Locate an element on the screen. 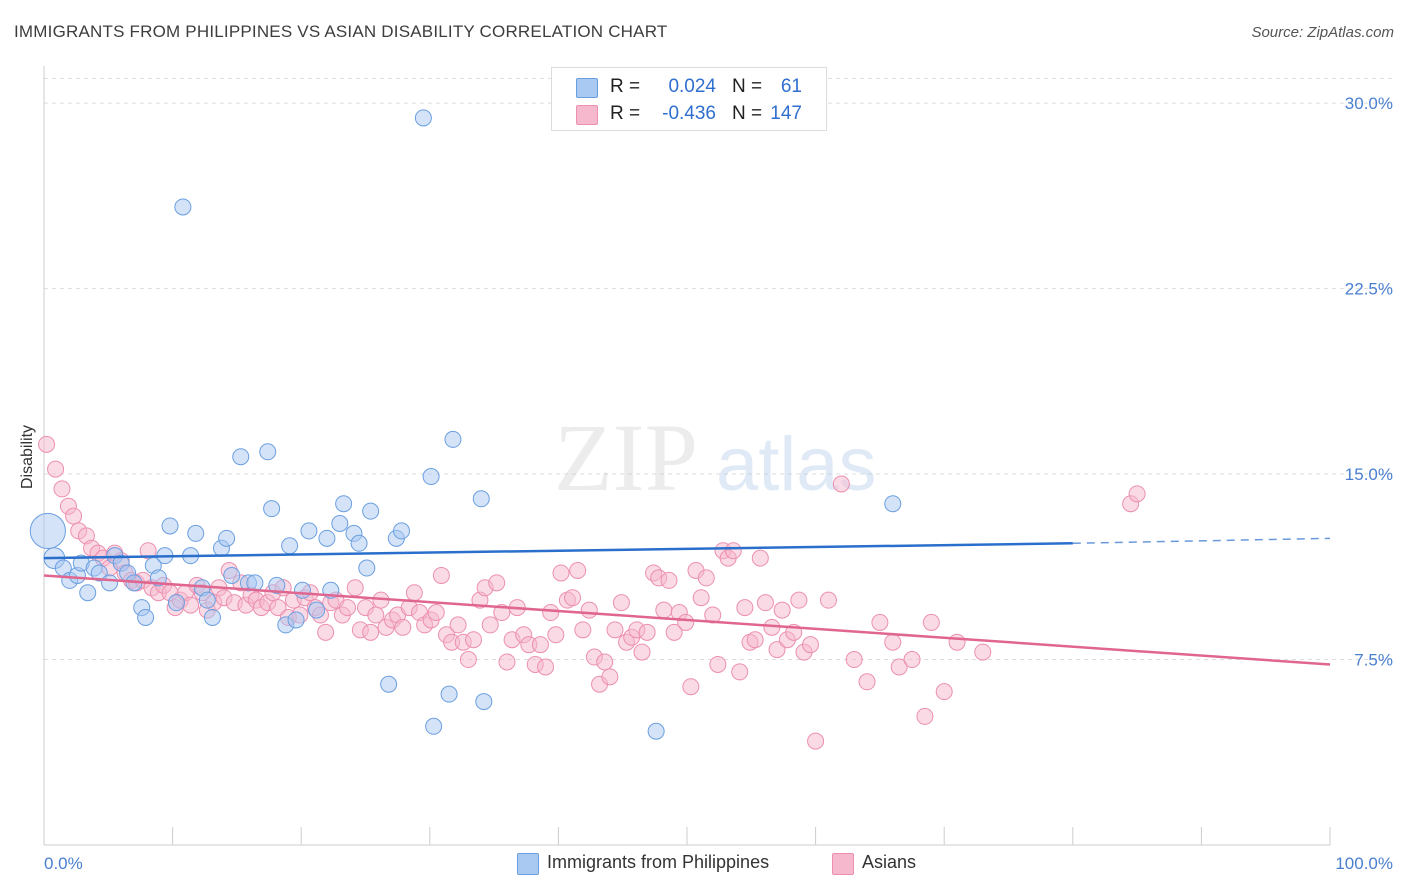  watermark: ZIP atlas is located at coordinates (715, 457).